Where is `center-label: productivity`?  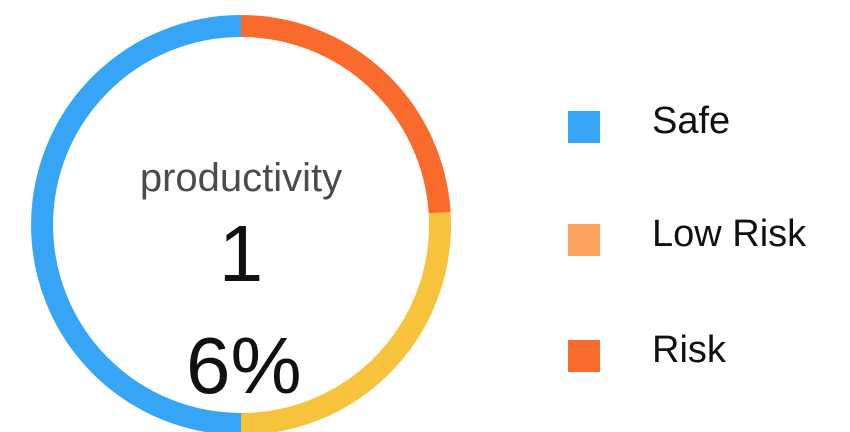
center-label: productivity is located at coordinates (241, 178).